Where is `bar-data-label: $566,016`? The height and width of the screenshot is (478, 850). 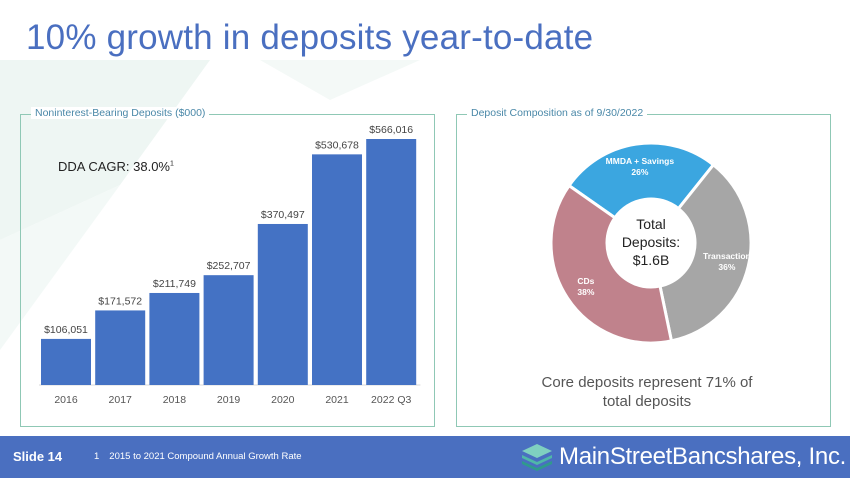 bar-data-label: $566,016 is located at coordinates (391, 130).